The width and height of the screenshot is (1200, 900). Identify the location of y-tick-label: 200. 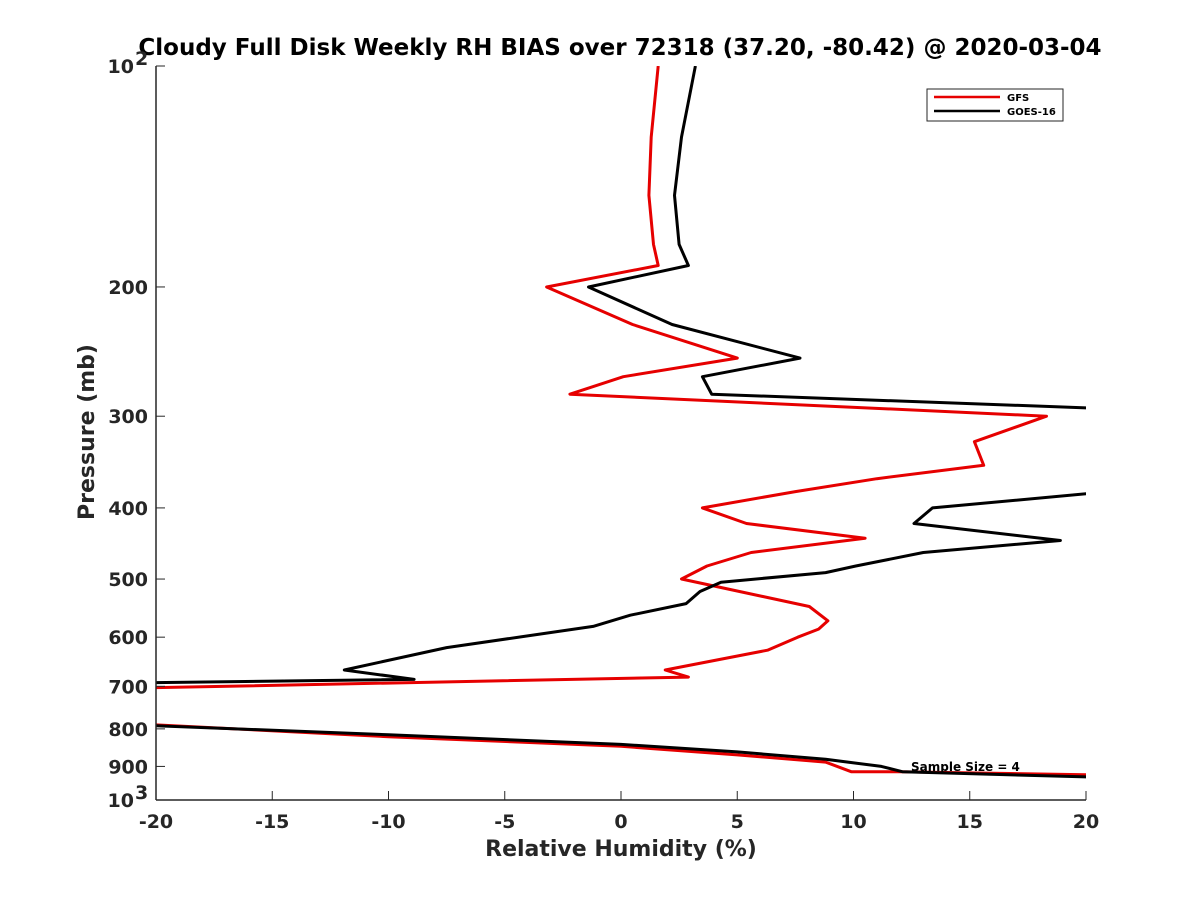
(128, 288).